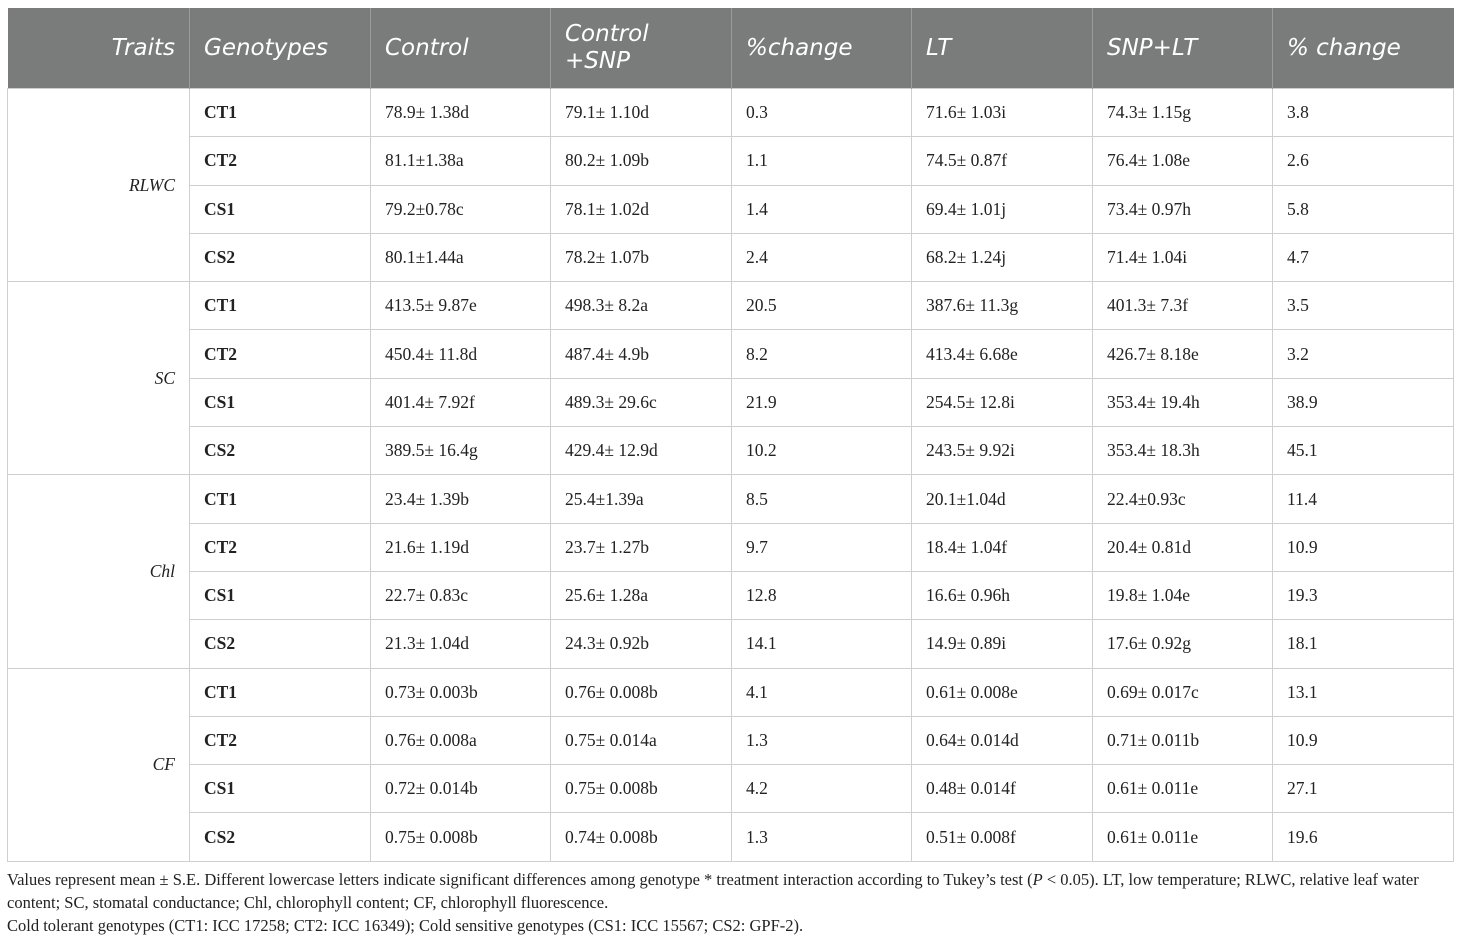 The width and height of the screenshot is (1460, 948). Describe the element at coordinates (1002, 547) in the screenshot. I see `lt-cell: 18.4± 1.04f` at that location.